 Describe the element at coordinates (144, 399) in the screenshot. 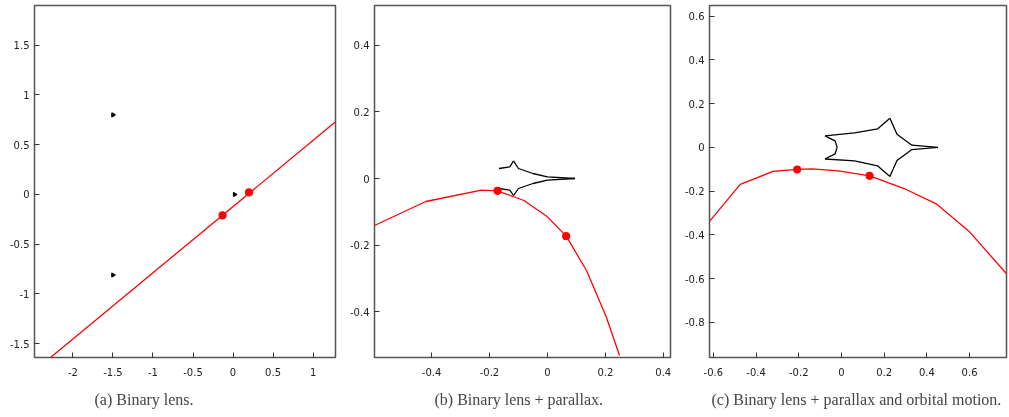

I see `text: (a) Binary lens.` at that location.